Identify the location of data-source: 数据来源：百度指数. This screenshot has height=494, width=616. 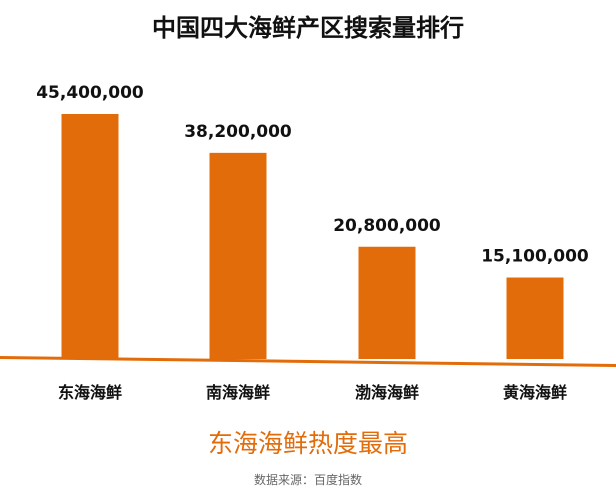
(307, 480).